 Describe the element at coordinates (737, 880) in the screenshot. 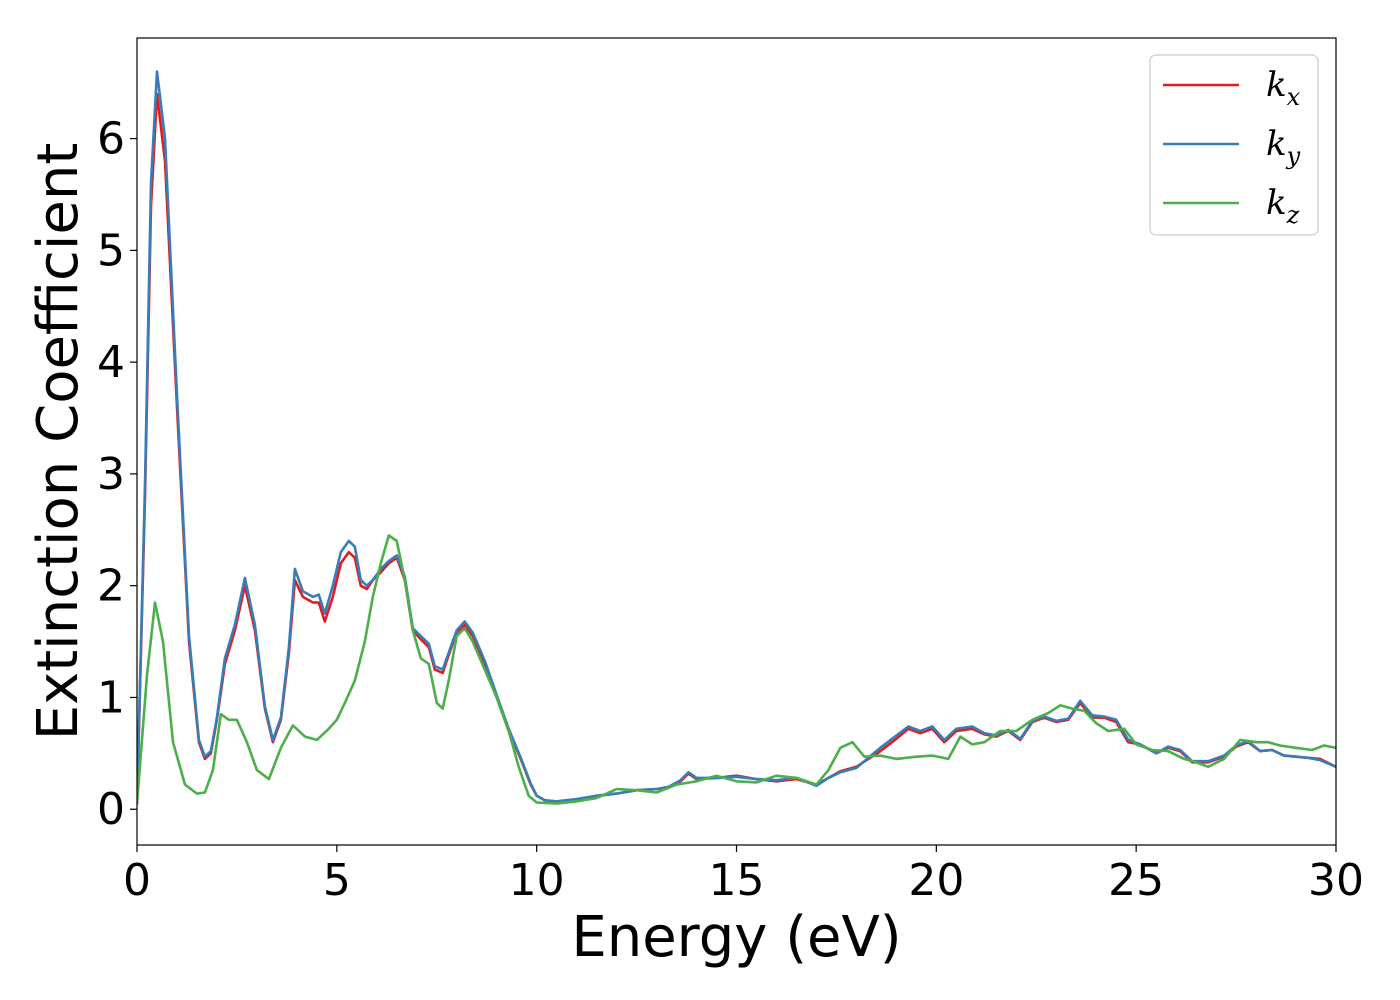

I see `x-tick-label: 15` at that location.